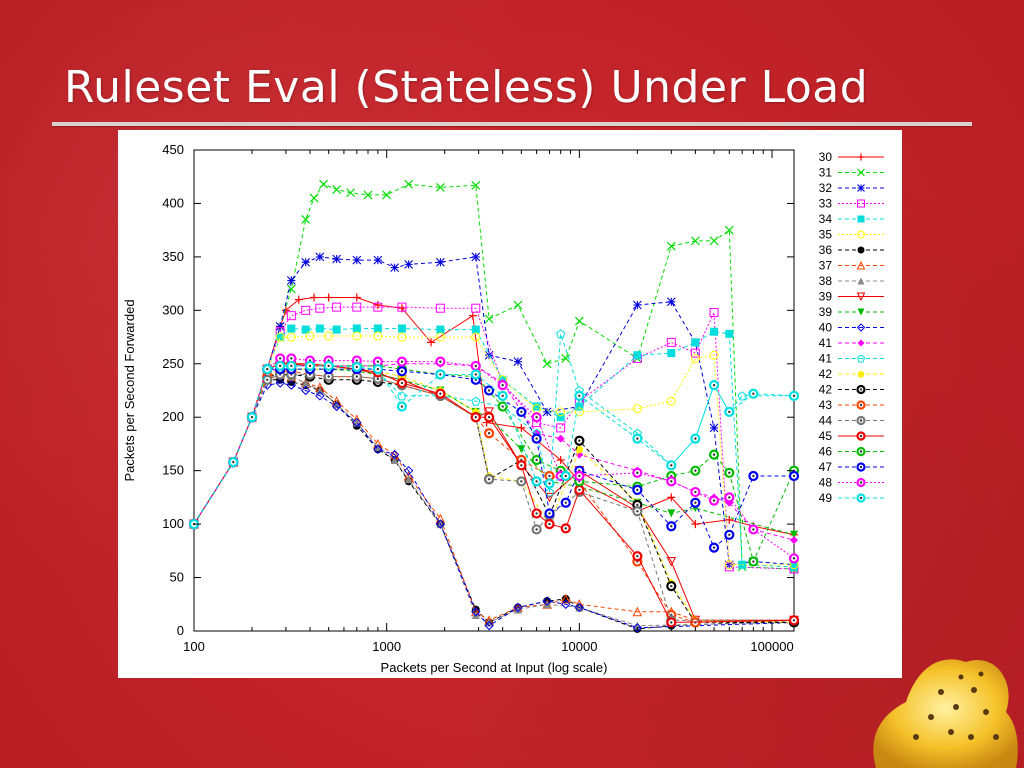  What do you see at coordinates (386, 646) in the screenshot?
I see `x-tick-label: 1000` at bounding box center [386, 646].